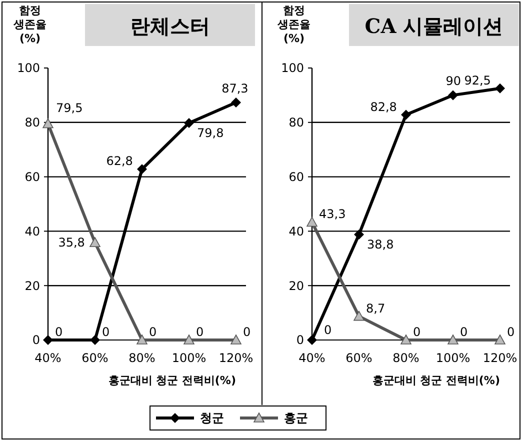  Describe the element at coordinates (210, 133) in the screenshot. I see `data-label: 79,8` at that location.